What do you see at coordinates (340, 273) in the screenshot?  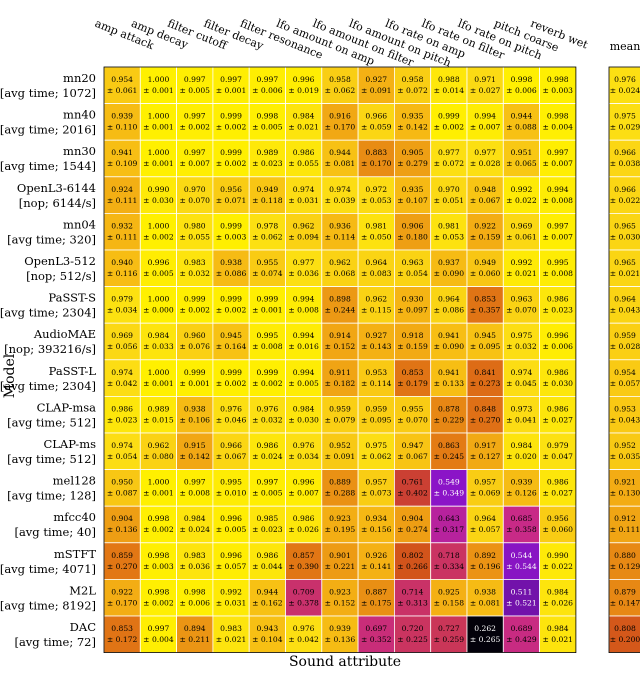 I see `cell-std: ± 0.068` at bounding box center [340, 273].